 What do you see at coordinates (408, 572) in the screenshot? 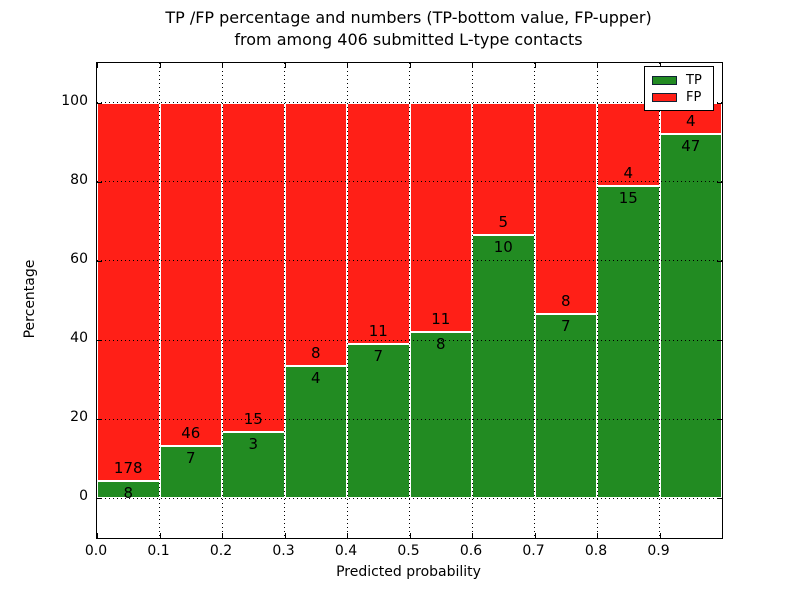
I see `x-axis-label: Predicted probability` at bounding box center [408, 572].